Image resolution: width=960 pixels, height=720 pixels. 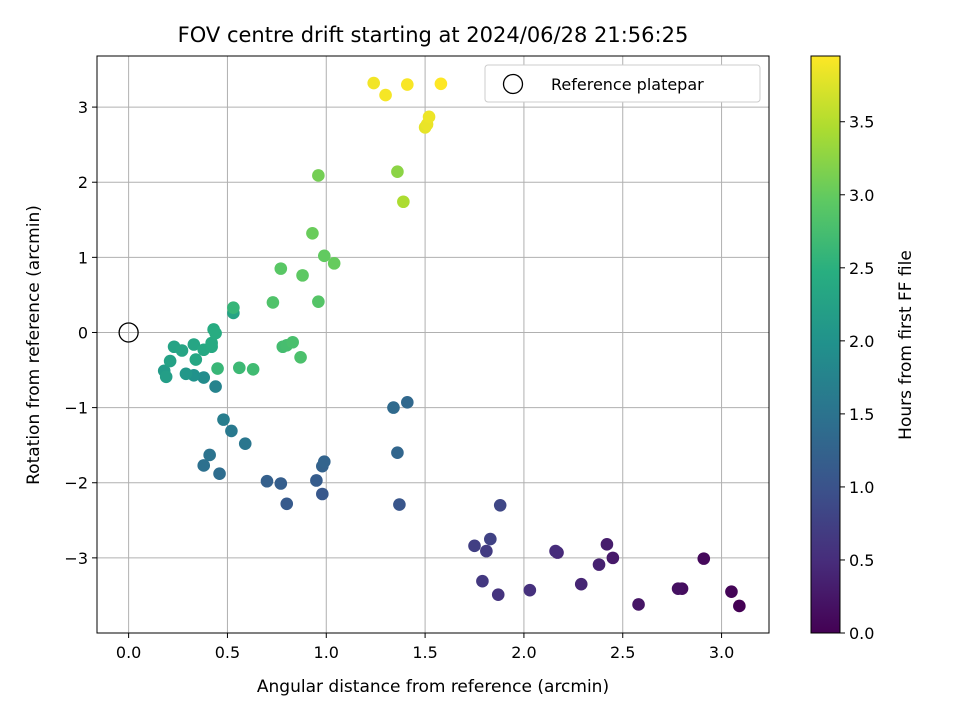 I want to click on x-axis-ticks: 0.0 0.5 1.0 1.5 2.0 2.5 3.0, so click(x=425, y=647).